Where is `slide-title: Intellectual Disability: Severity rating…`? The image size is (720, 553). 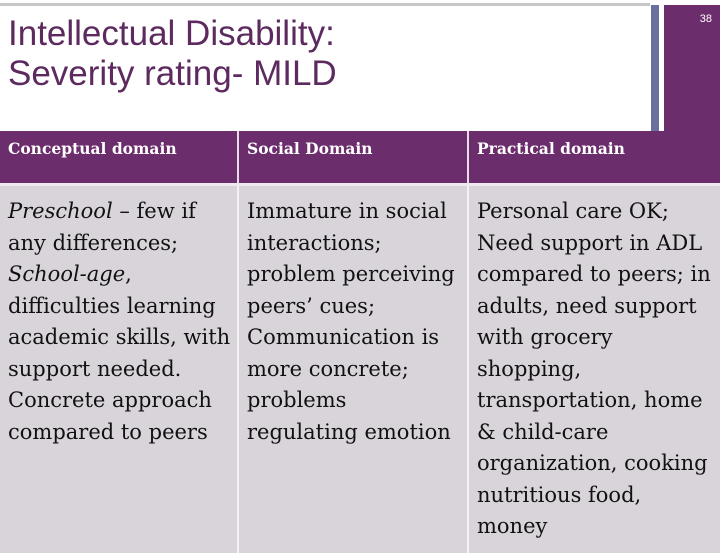
slide-title: Intellectual Disability: Severity rating… is located at coordinates (172, 54).